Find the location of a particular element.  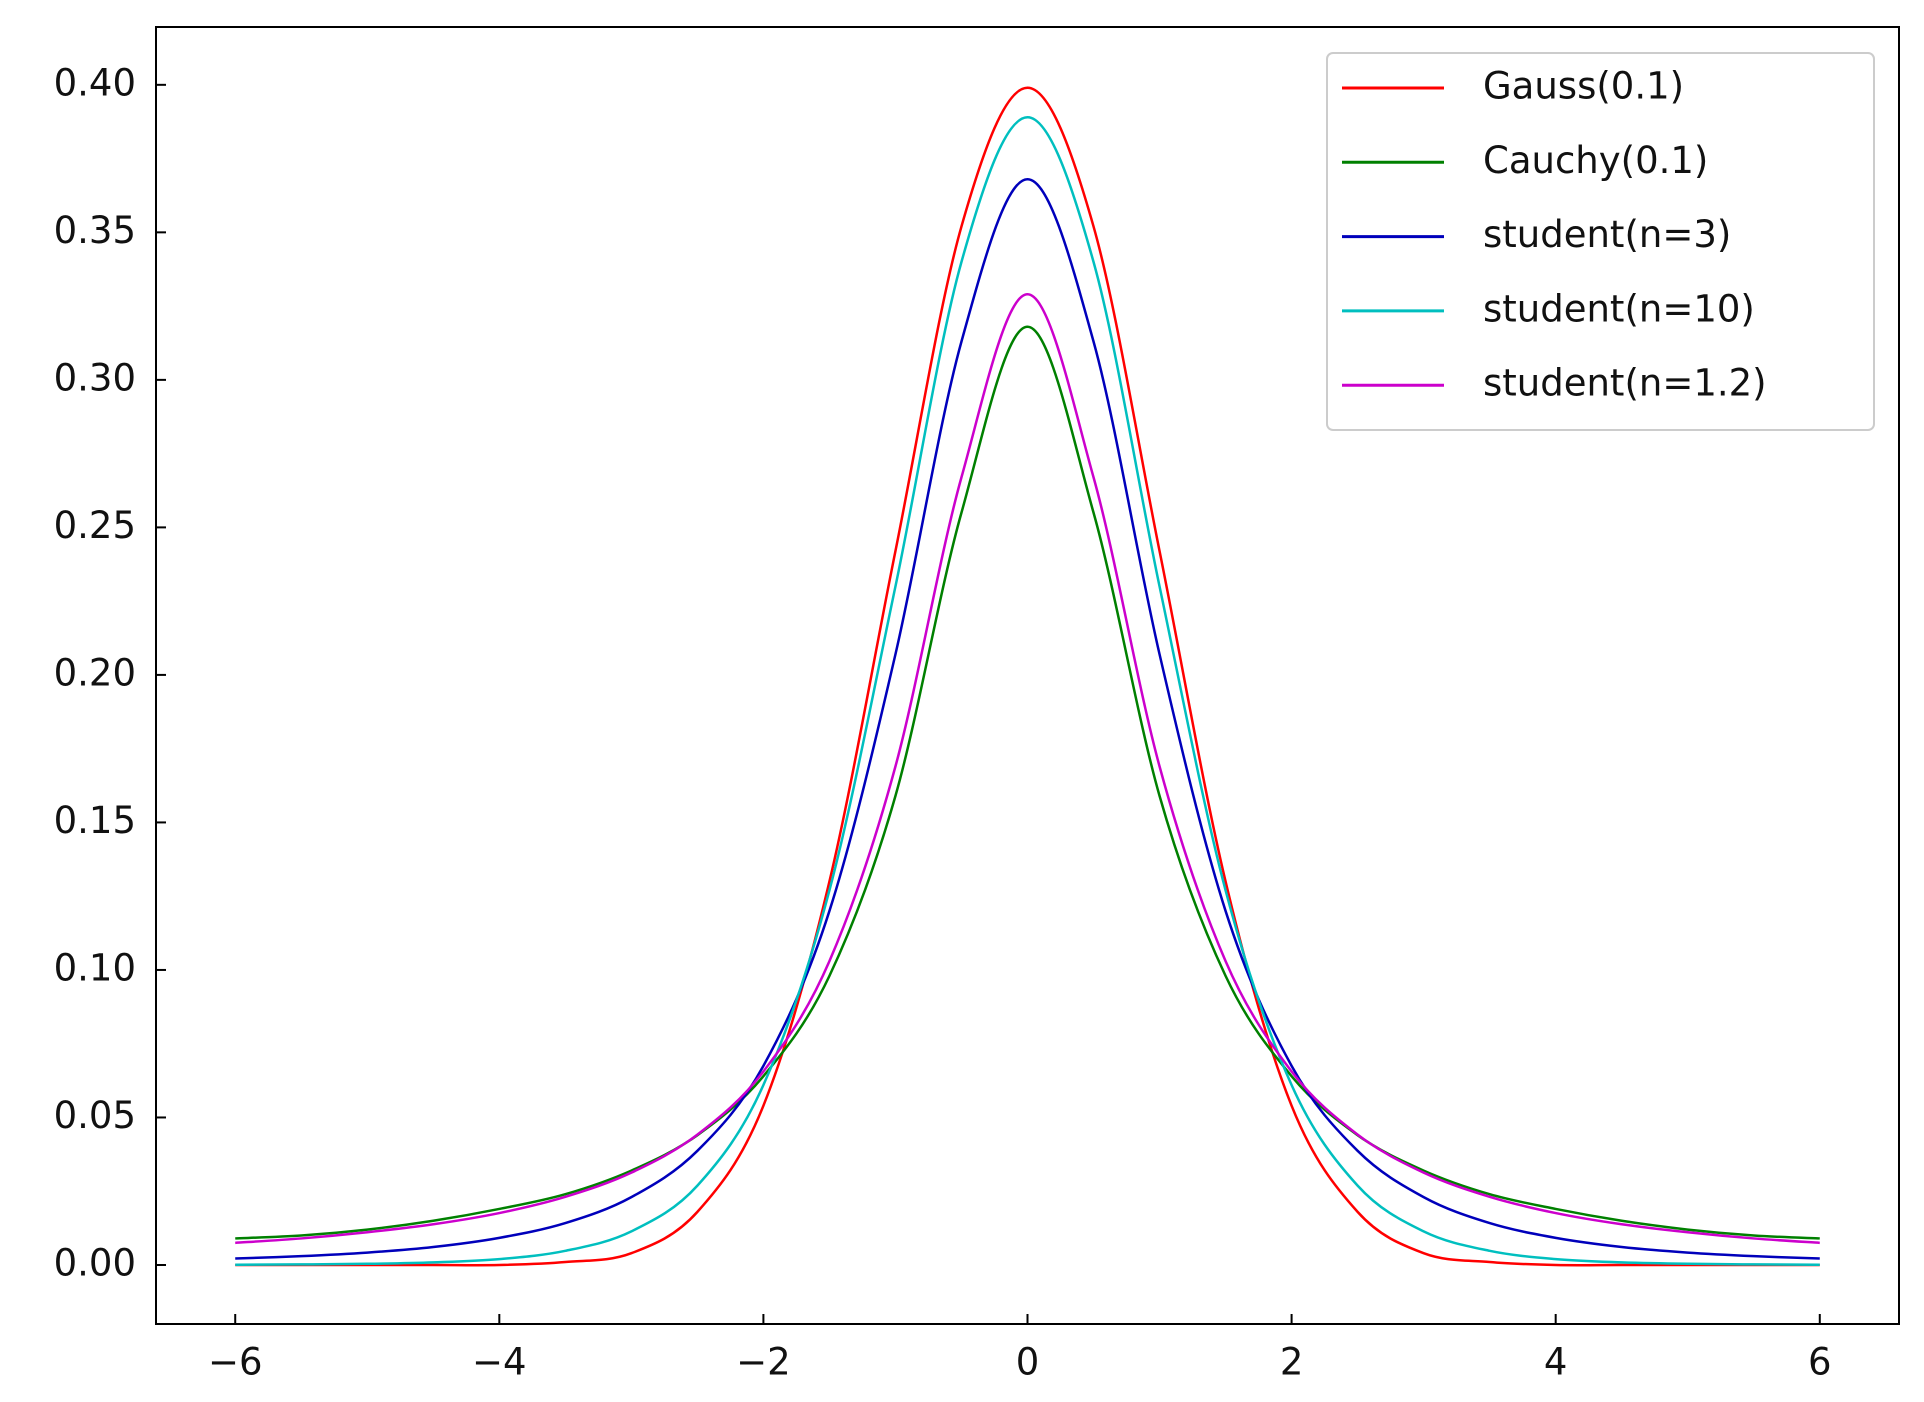

y-tick-label: 0.25 is located at coordinates (95, 525).